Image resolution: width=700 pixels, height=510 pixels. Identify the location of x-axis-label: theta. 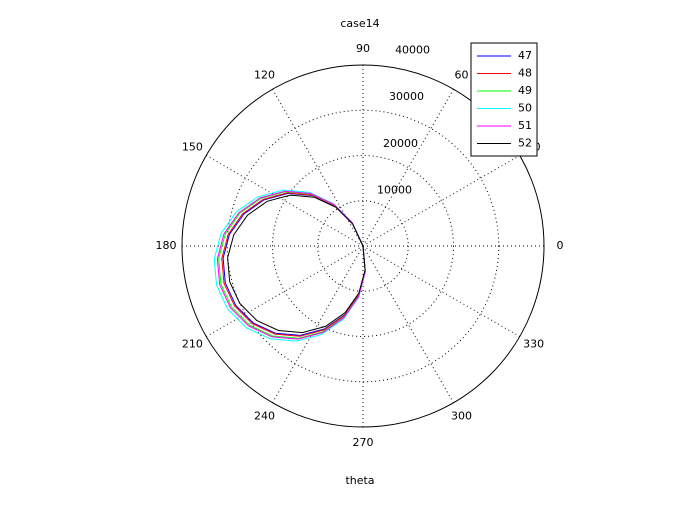
(359, 480).